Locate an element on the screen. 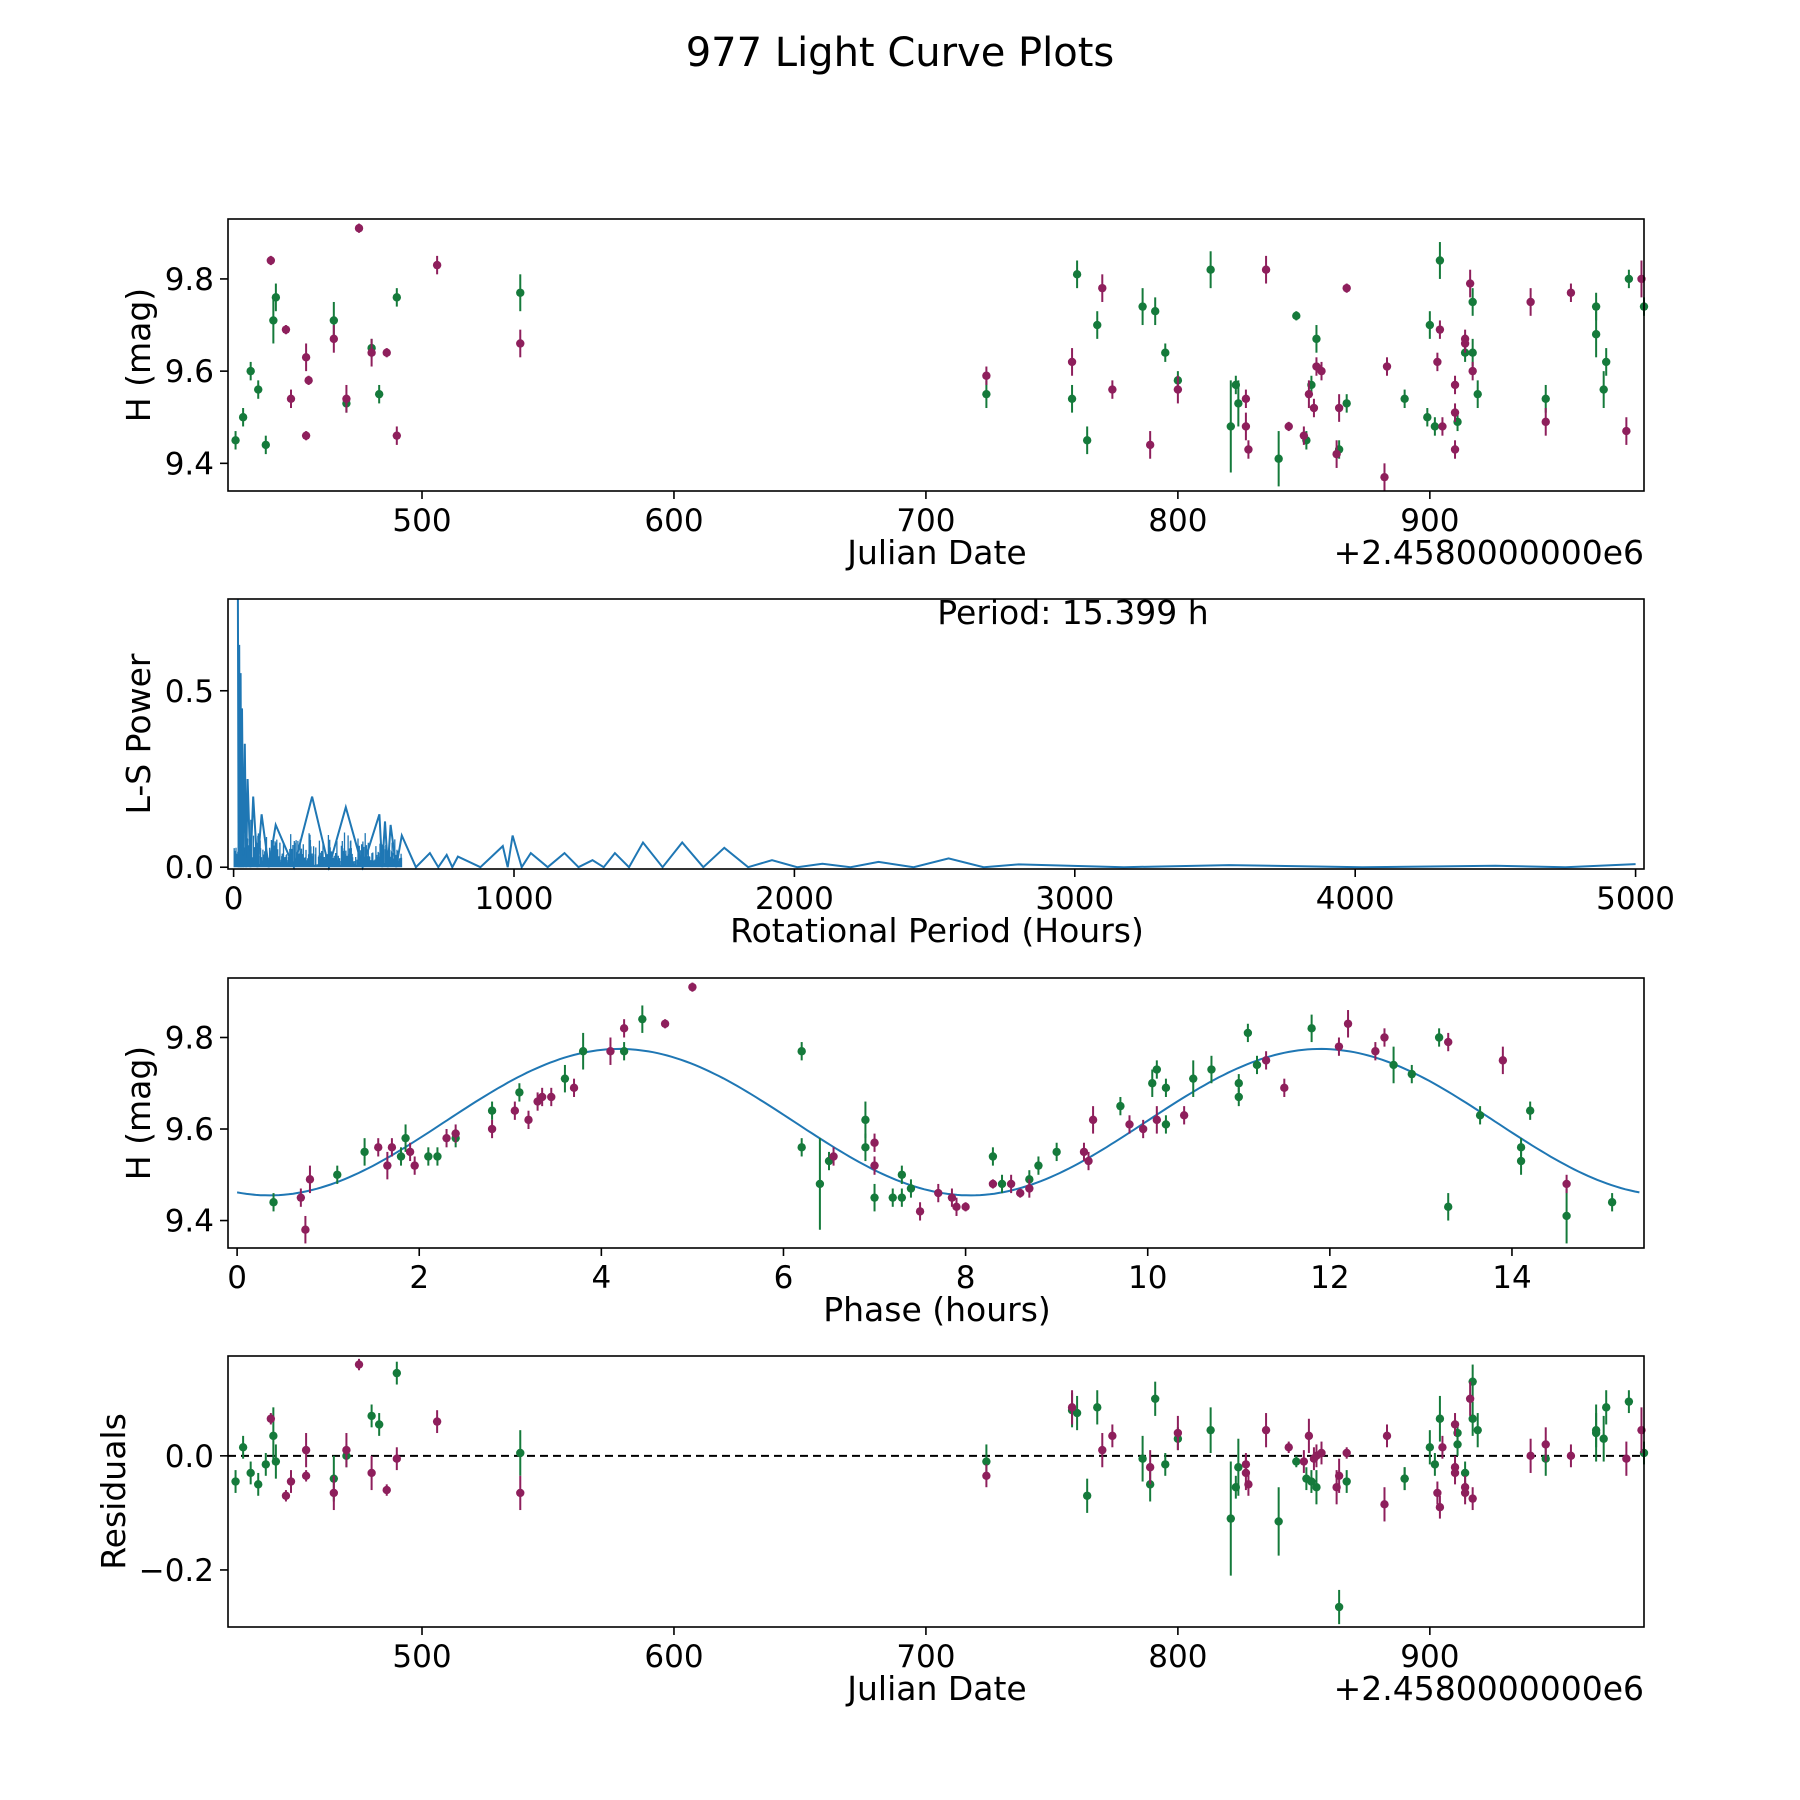  x-tick-label: 12 is located at coordinates (1329, 1278).